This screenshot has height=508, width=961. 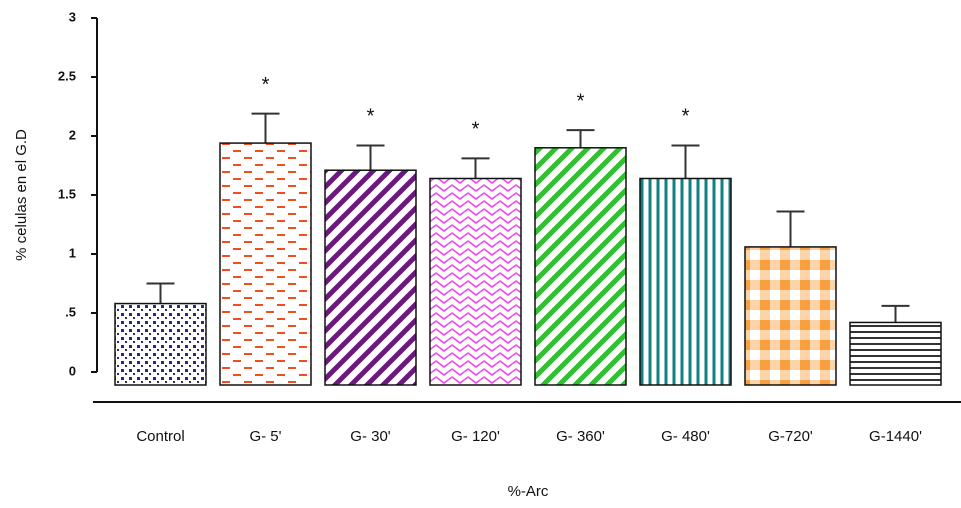 What do you see at coordinates (580, 436) in the screenshot?
I see `x-tick-label: G- 360'` at bounding box center [580, 436].